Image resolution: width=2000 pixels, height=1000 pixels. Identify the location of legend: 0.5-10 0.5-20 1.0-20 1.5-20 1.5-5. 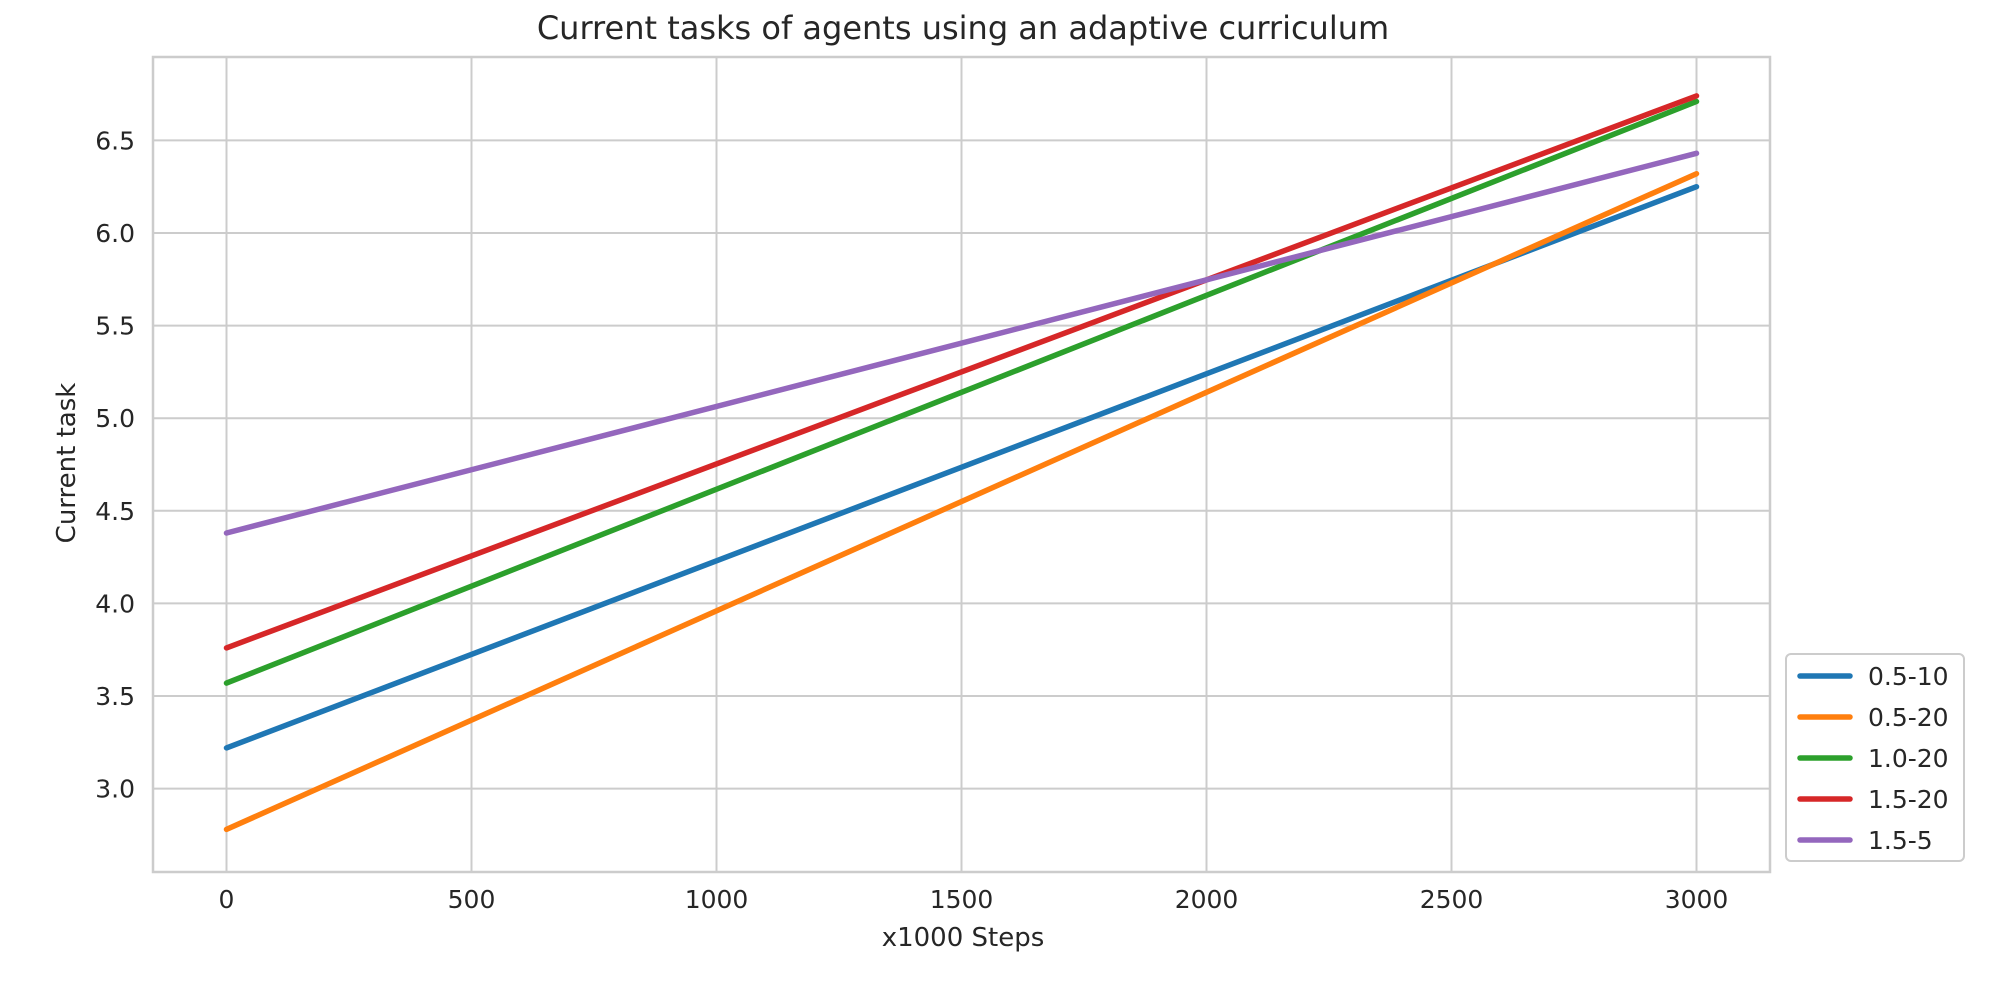
(1875, 757).